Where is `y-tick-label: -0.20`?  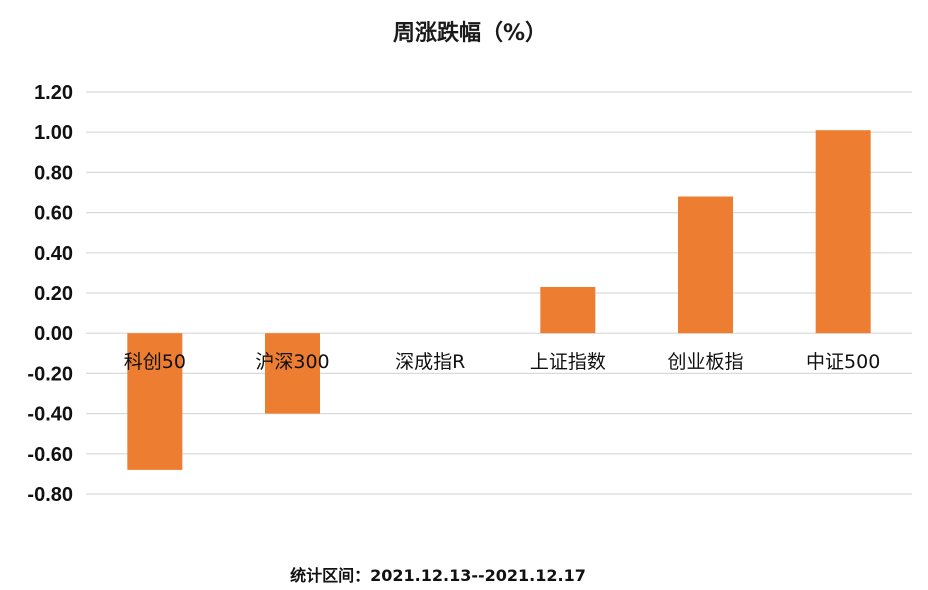 y-tick-label: -0.20 is located at coordinates (50, 374).